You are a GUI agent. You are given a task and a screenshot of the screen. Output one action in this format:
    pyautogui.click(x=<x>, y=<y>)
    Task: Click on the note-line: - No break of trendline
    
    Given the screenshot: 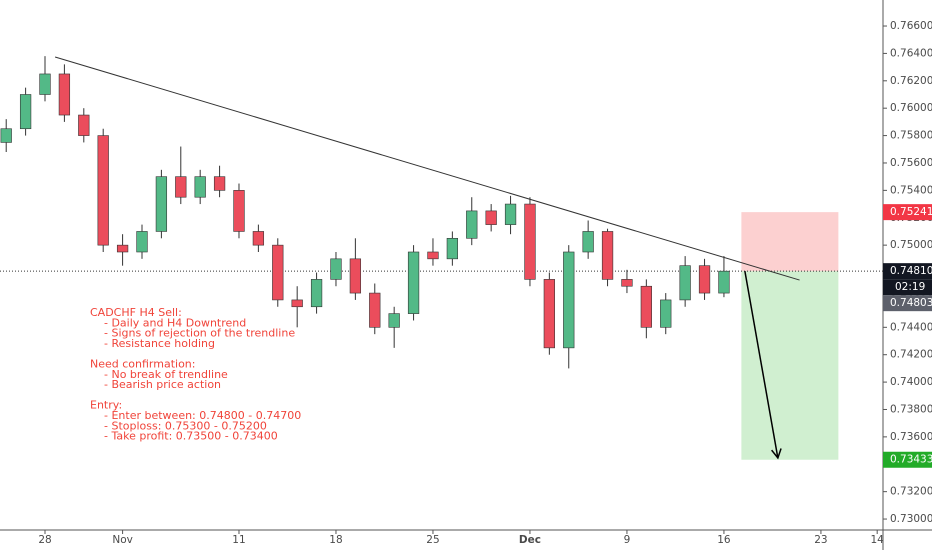 What is the action you would take?
    pyautogui.click(x=166, y=374)
    